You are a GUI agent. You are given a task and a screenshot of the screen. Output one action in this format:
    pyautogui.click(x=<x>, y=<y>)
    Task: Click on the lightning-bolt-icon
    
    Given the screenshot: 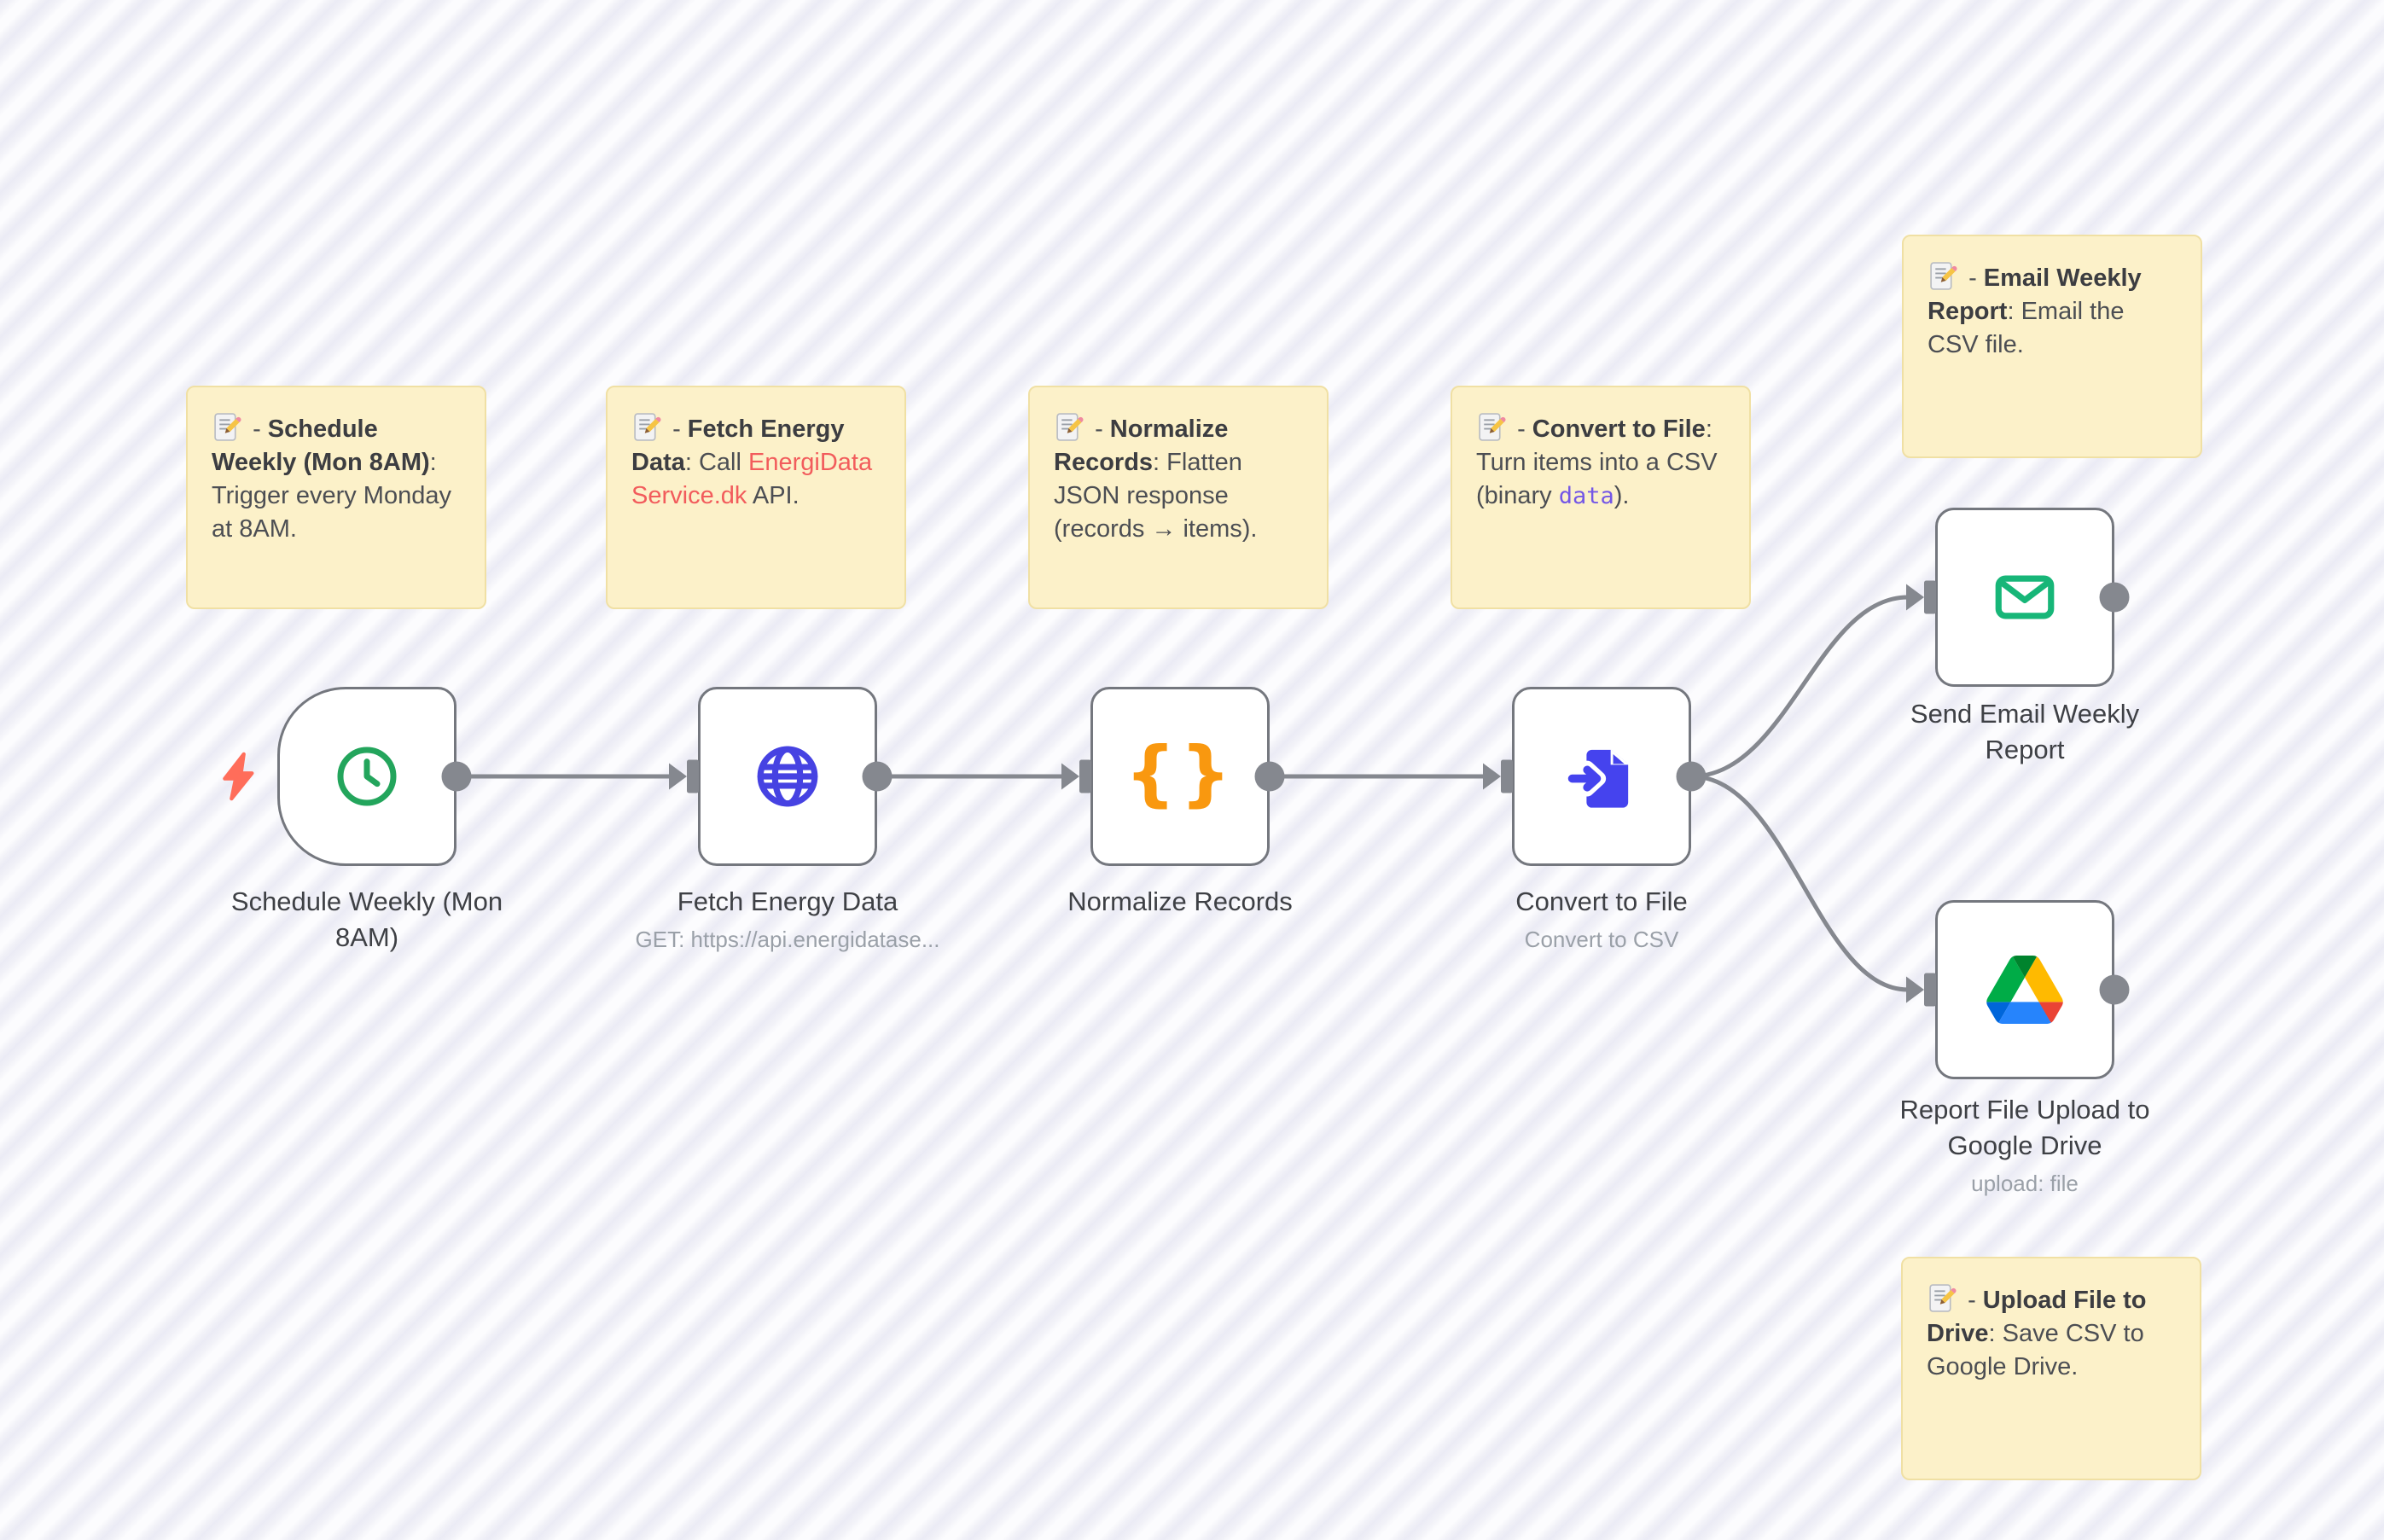 What is the action you would take?
    pyautogui.click(x=238, y=776)
    